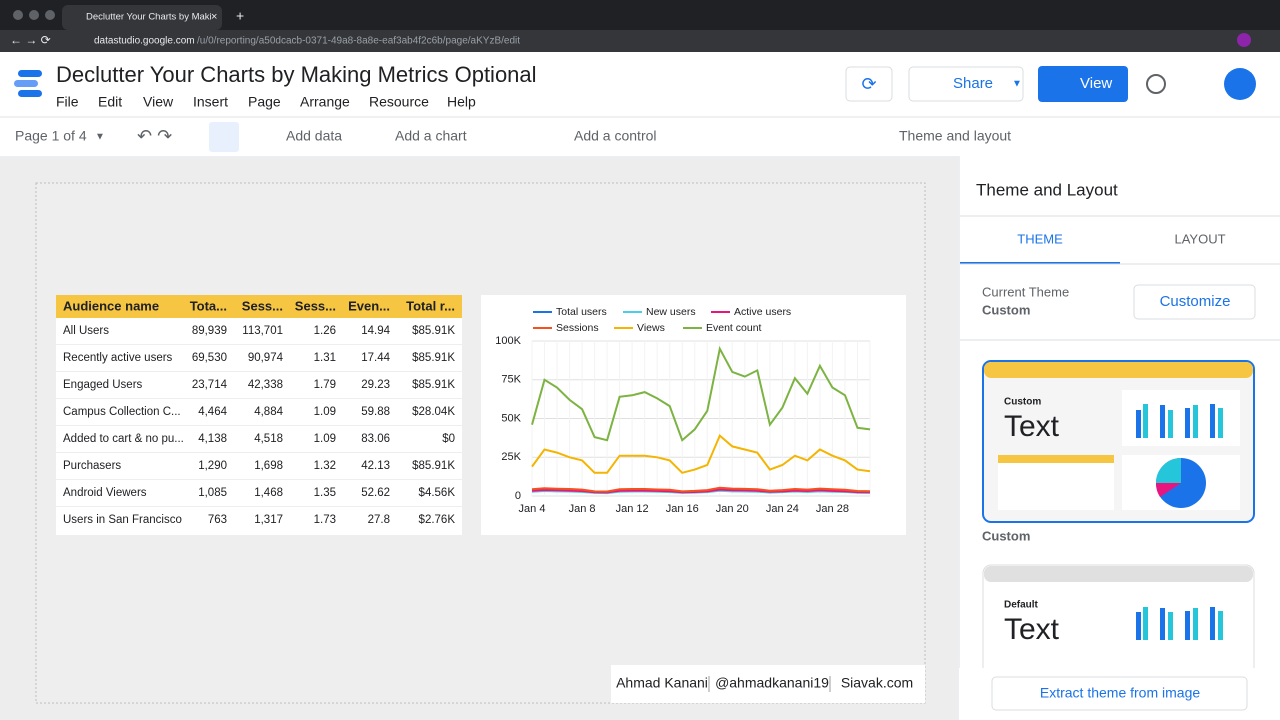 Image resolution: width=1280 pixels, height=720 pixels. I want to click on current-theme-value: Custom, so click(1006, 309).